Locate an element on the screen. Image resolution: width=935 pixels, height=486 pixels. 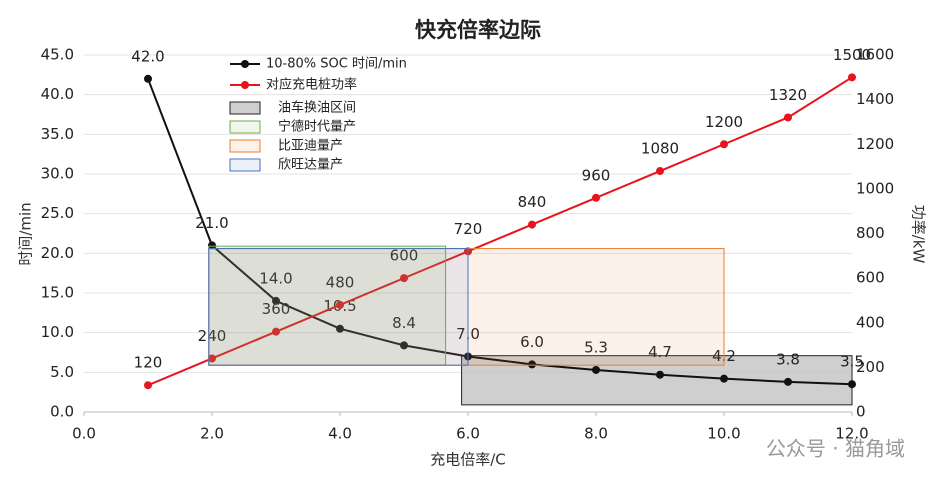
data-label: 1200 is located at coordinates (724, 122).